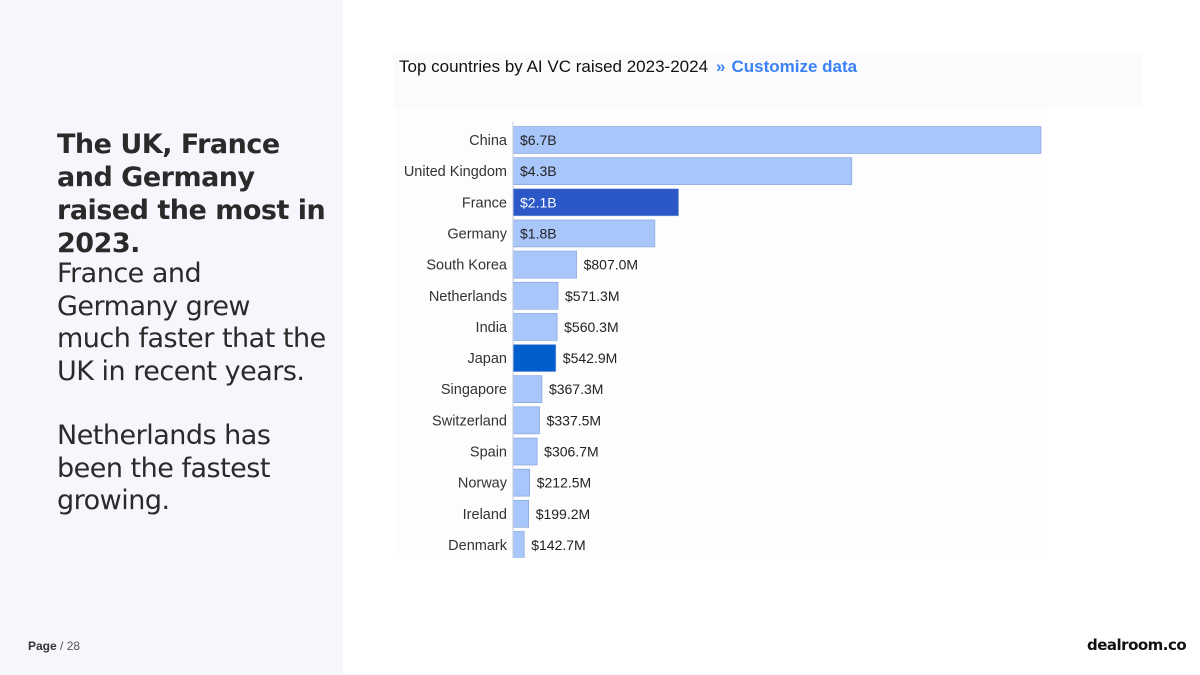  Describe the element at coordinates (544, 264) in the screenshot. I see `bar-south-korea` at that location.